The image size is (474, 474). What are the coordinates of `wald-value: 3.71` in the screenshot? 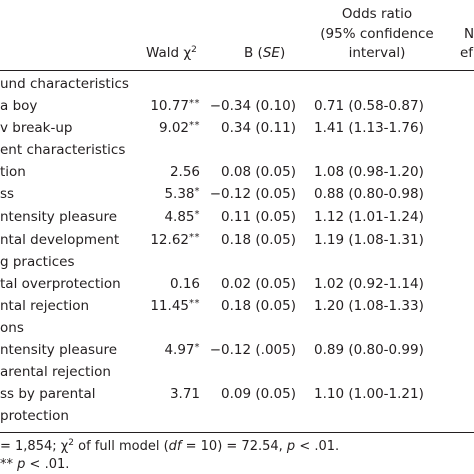 It's located at (184, 394).